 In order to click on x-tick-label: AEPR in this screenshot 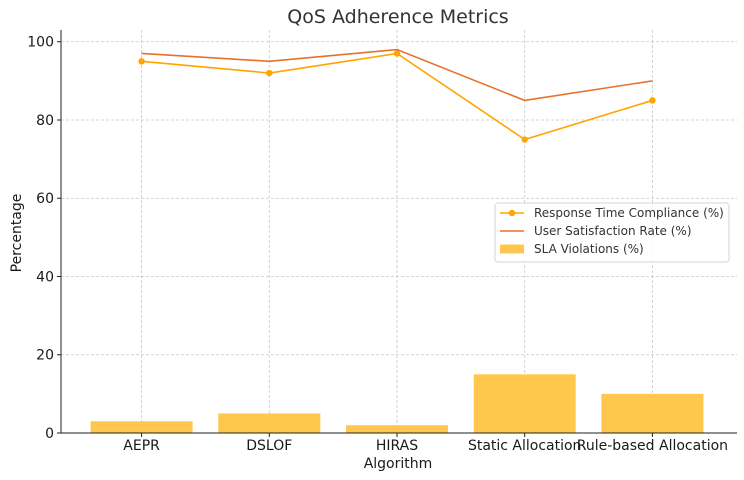, I will do `click(141, 446)`.